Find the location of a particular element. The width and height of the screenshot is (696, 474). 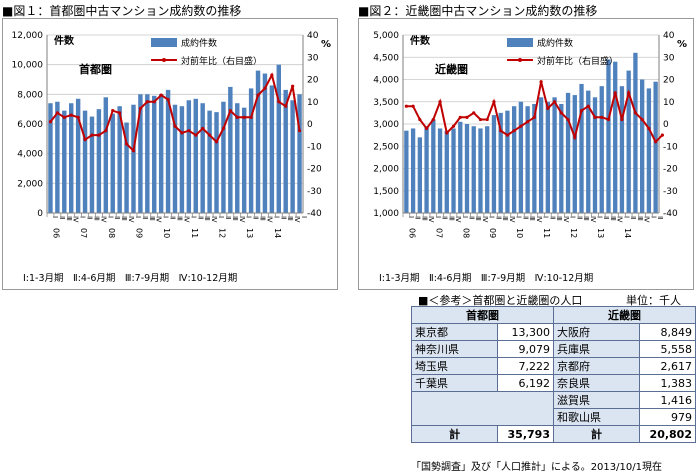

left-tick-label: 5,000 is located at coordinates (386, 36).